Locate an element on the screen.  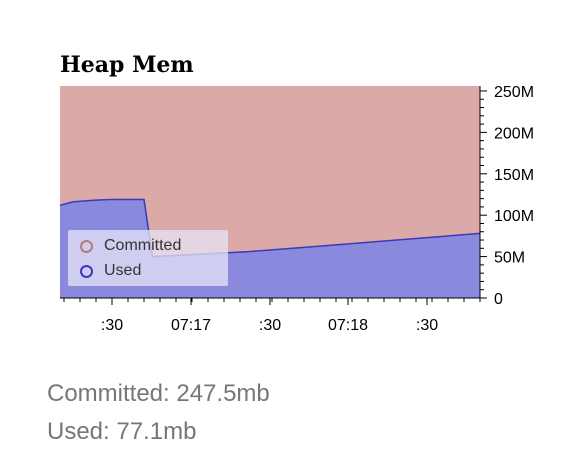
used-stat: Used: 77.1mb is located at coordinates (122, 431).